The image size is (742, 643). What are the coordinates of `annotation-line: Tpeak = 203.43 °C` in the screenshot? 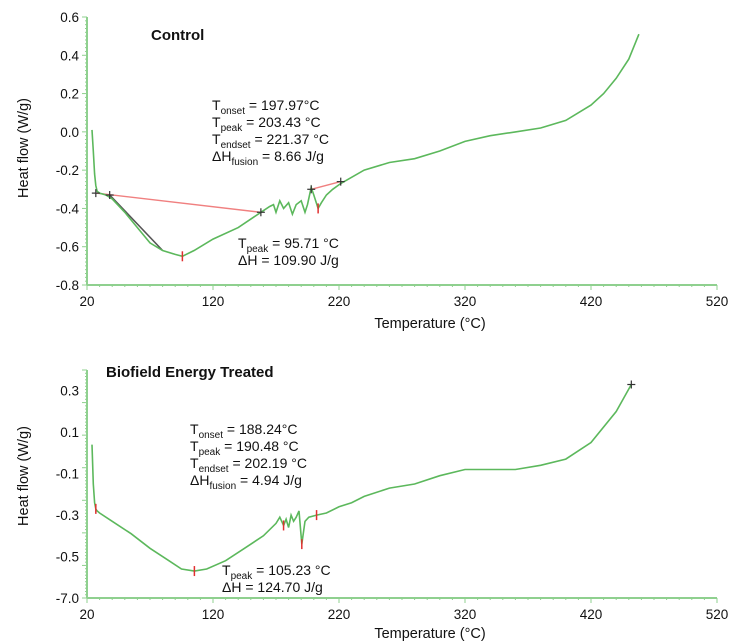 It's located at (266, 124).